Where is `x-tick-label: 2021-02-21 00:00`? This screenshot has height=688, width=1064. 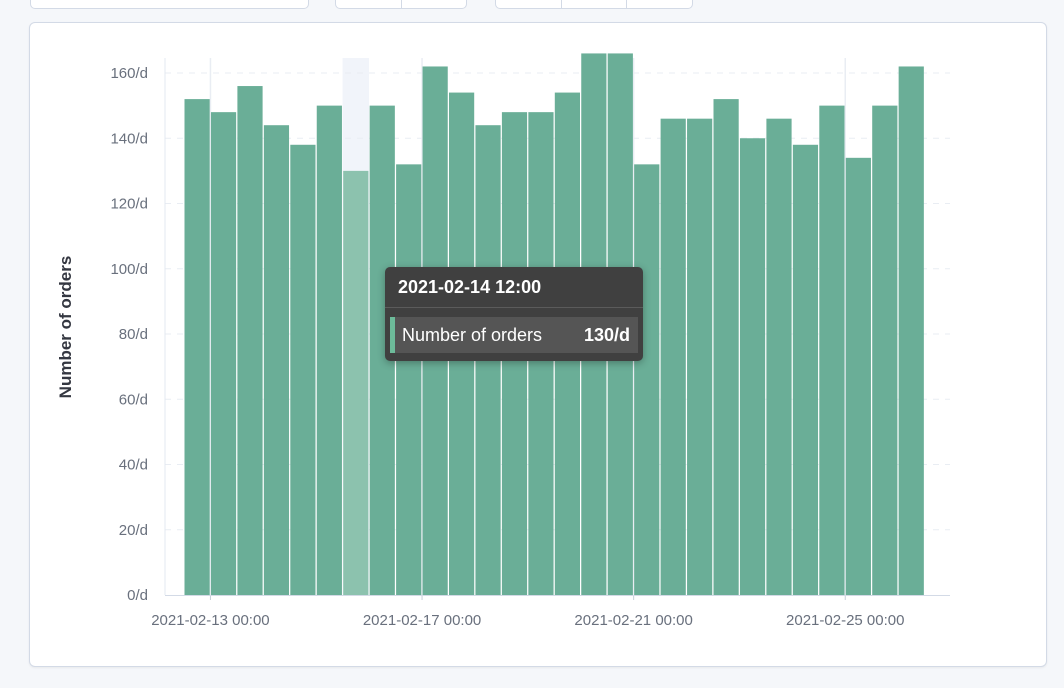
x-tick-label: 2021-02-21 00:00 is located at coordinates (633, 620).